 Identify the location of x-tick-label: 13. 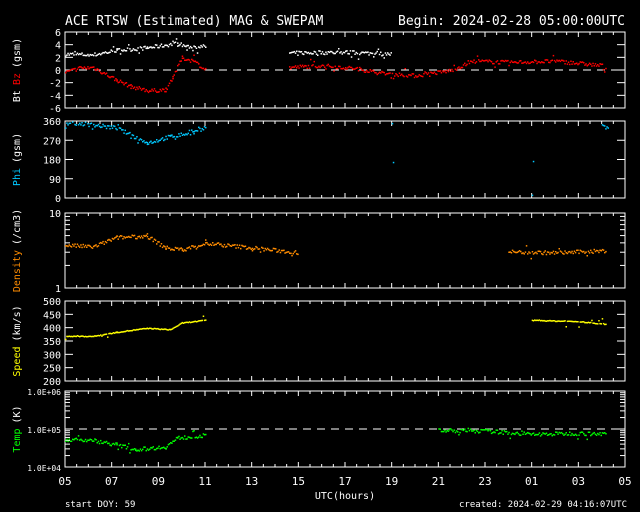
(251, 481).